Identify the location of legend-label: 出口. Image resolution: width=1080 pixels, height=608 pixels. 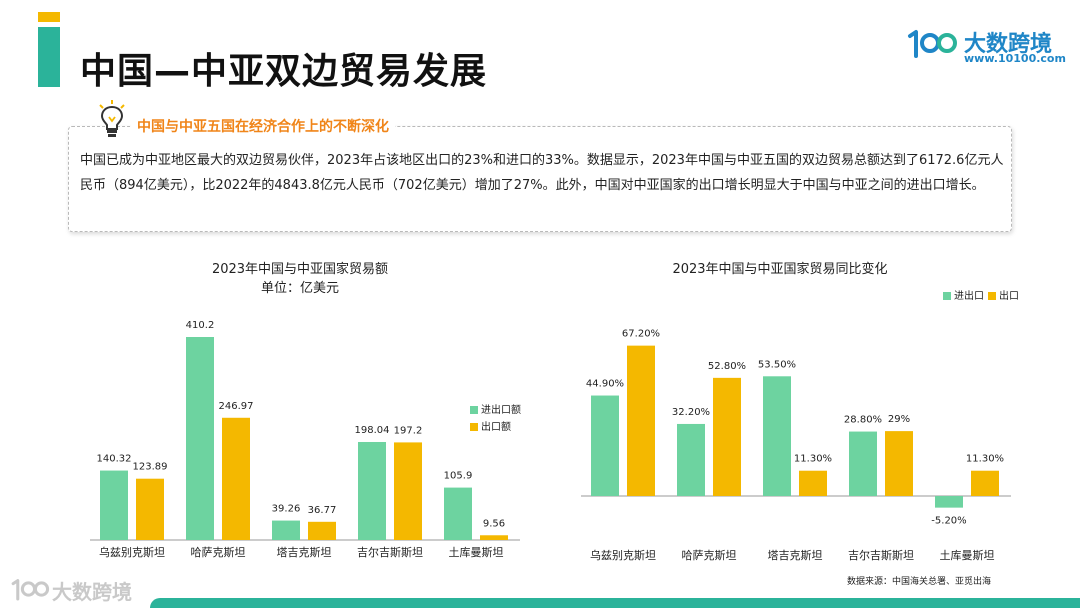
(1009, 295).